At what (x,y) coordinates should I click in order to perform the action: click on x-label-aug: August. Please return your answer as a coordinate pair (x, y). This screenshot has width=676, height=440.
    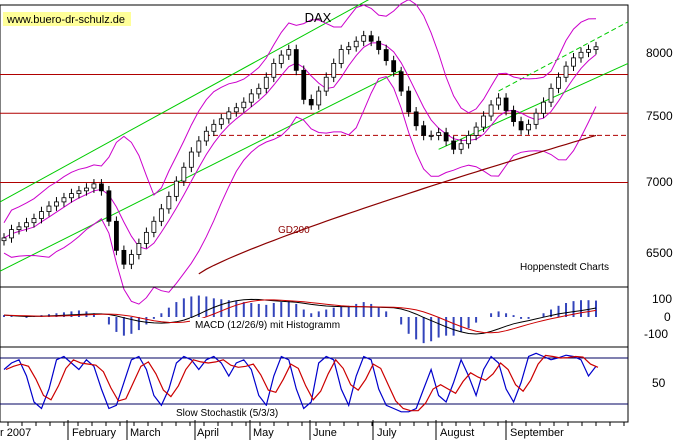
    Looking at the image, I should click on (457, 433).